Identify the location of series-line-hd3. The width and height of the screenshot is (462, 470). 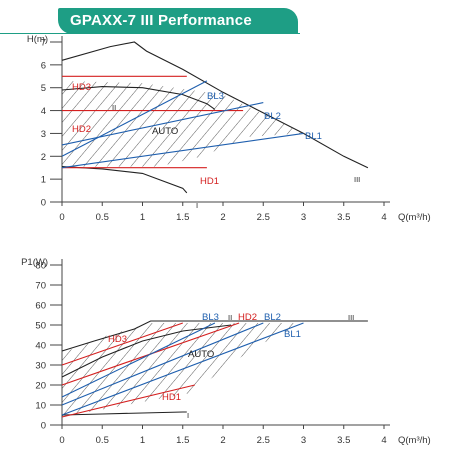
(122, 344).